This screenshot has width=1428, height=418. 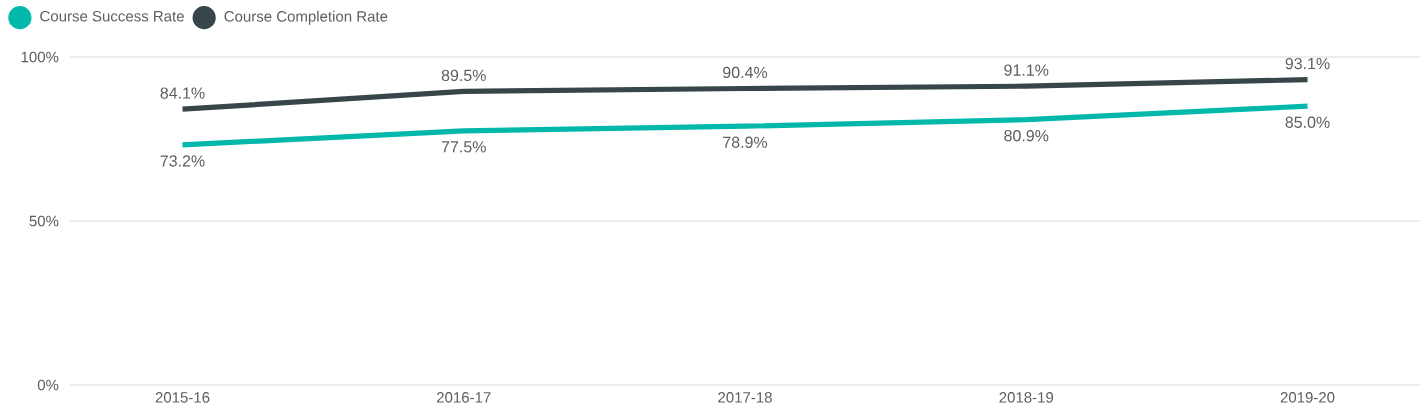 I want to click on data-label: 91.1%, so click(x=1026, y=70).